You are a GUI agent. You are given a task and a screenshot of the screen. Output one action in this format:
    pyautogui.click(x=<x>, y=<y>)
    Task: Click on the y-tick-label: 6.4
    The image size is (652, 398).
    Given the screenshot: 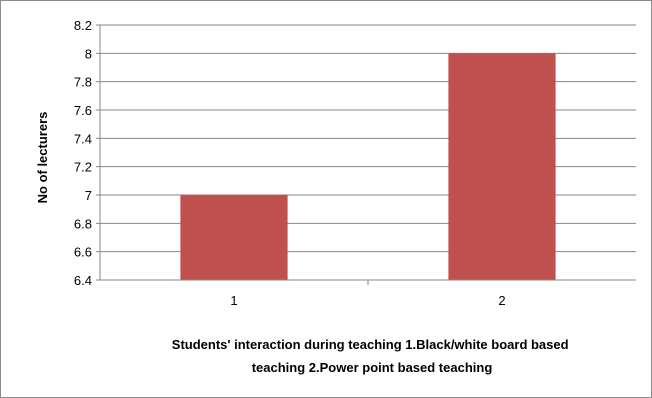 What is the action you would take?
    pyautogui.click(x=83, y=280)
    